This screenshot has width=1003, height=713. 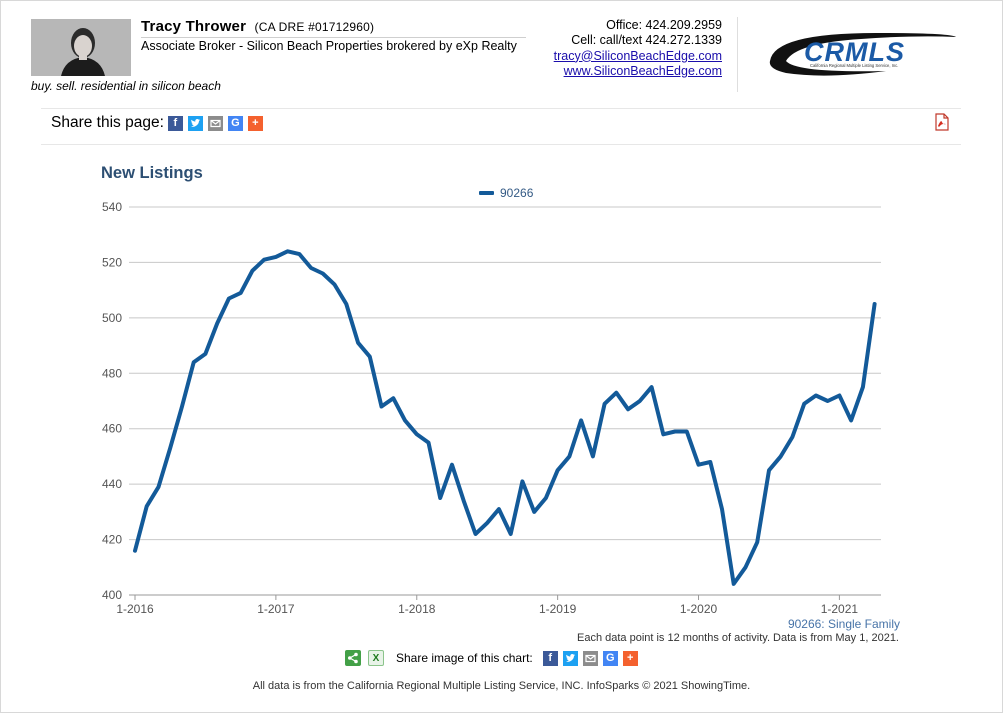 What do you see at coordinates (314, 27) in the screenshot?
I see `agent-dre: (CA DRE #01712960)` at bounding box center [314, 27].